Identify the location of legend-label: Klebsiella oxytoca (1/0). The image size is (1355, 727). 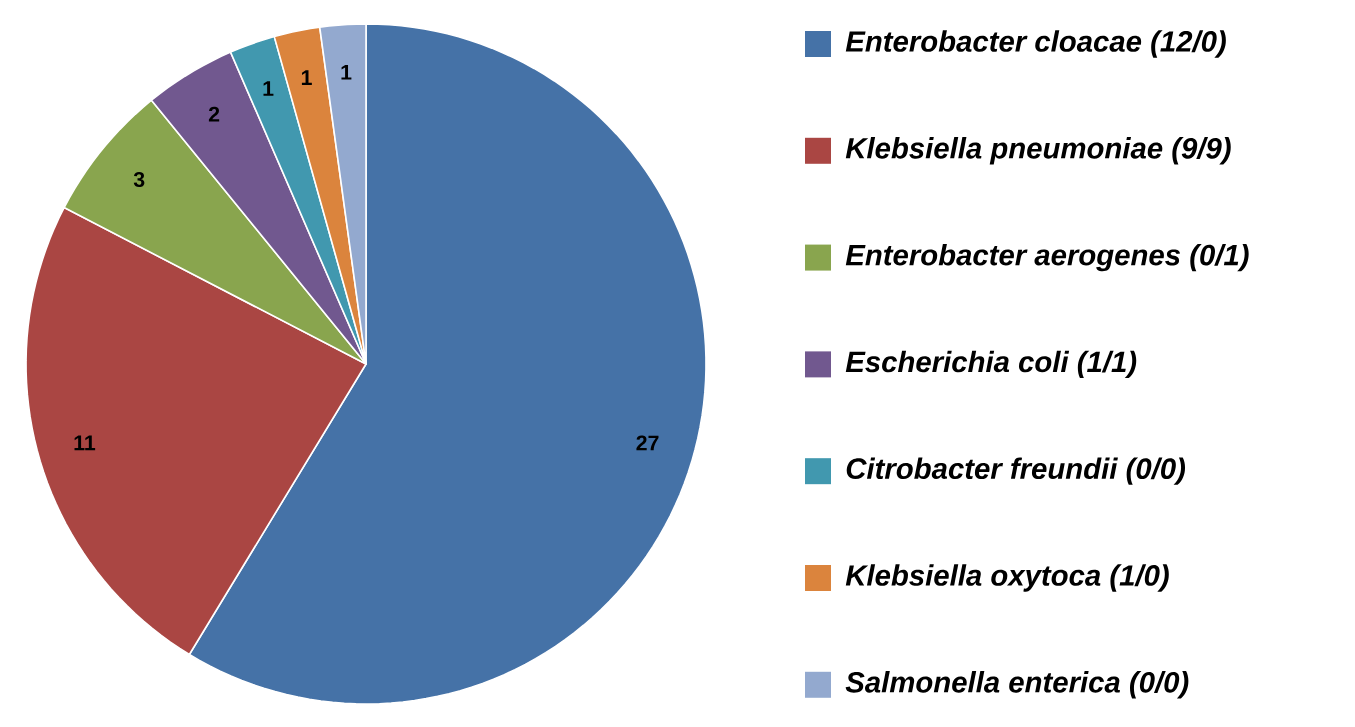
(1007, 578).